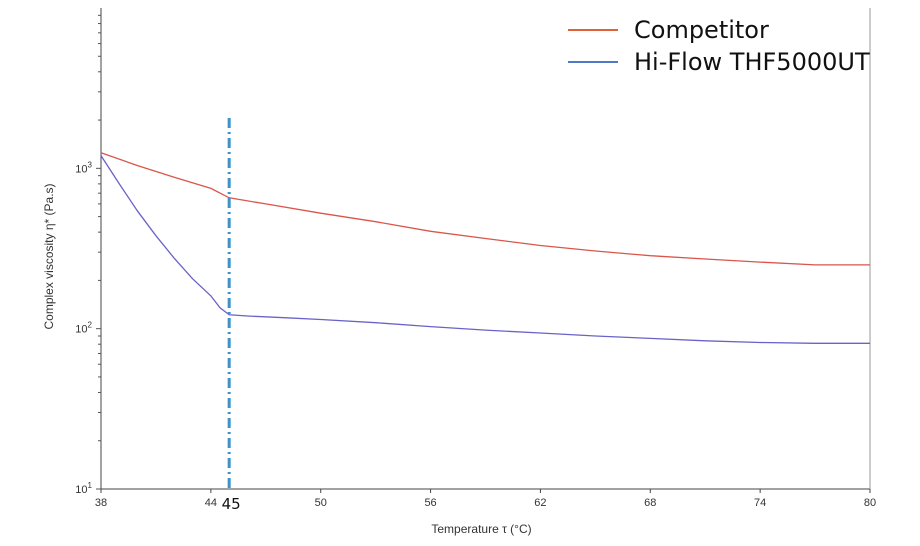 This screenshot has width=920, height=546. I want to click on legend-label-competitor: Competitor, so click(701, 30).